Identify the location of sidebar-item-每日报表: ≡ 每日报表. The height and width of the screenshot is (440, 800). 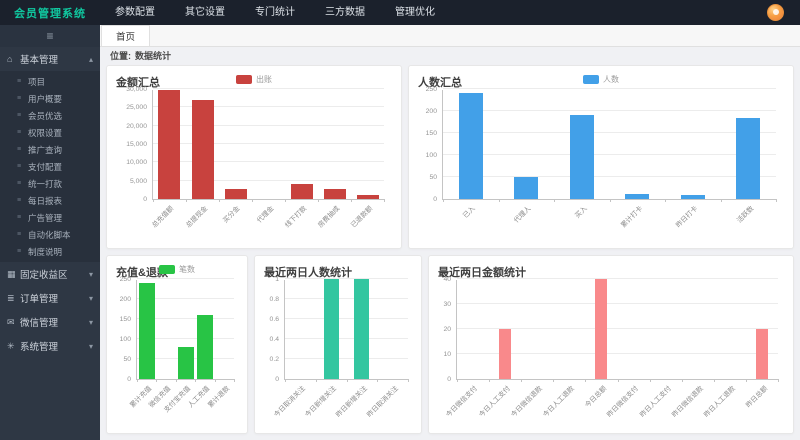
(50, 200).